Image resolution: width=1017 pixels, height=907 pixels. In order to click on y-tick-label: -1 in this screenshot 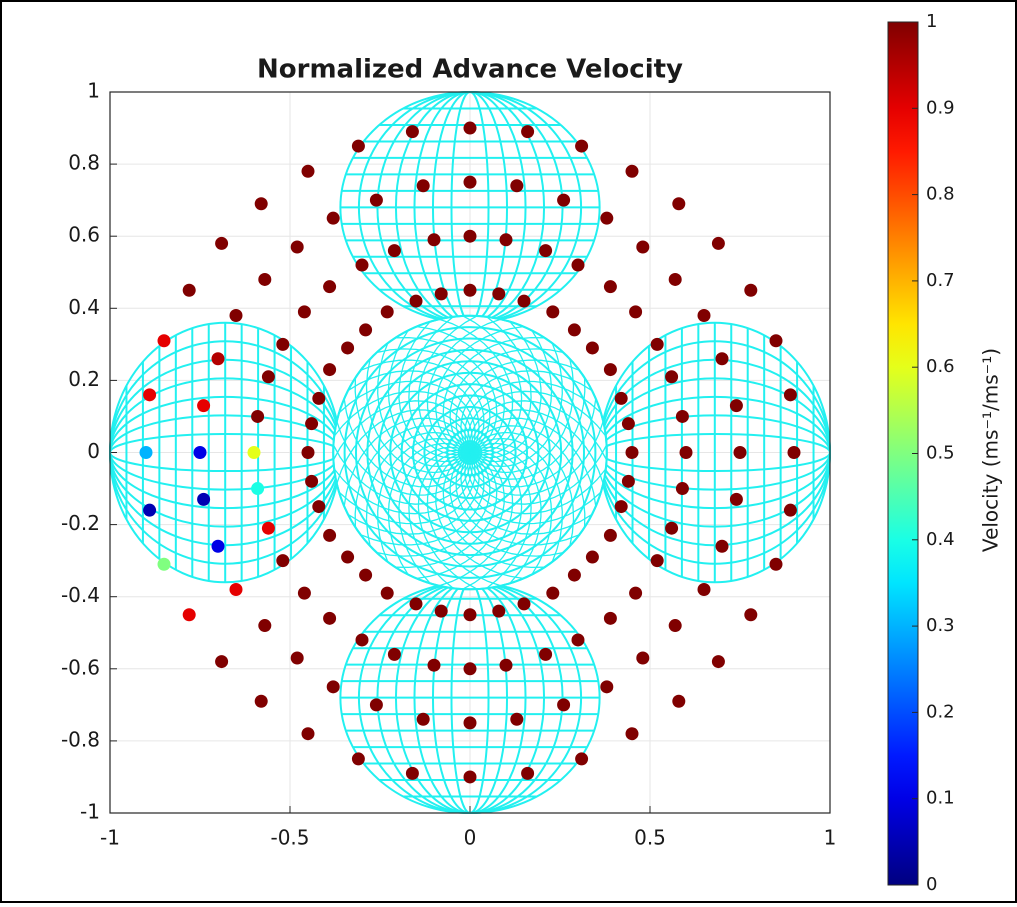, I will do `click(90, 812)`.